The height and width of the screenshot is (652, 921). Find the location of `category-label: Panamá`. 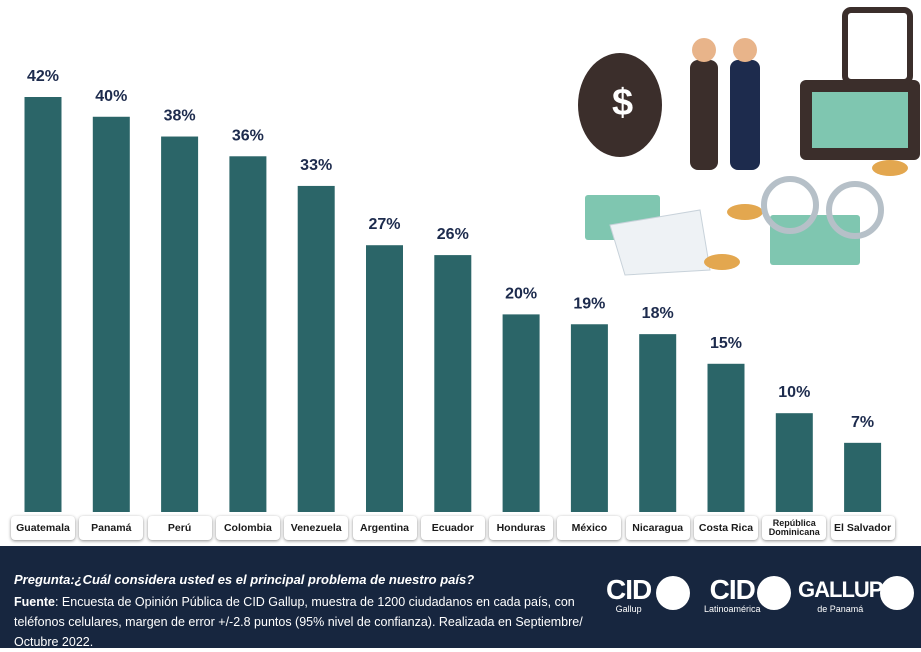

category-label: Panamá is located at coordinates (111, 528).